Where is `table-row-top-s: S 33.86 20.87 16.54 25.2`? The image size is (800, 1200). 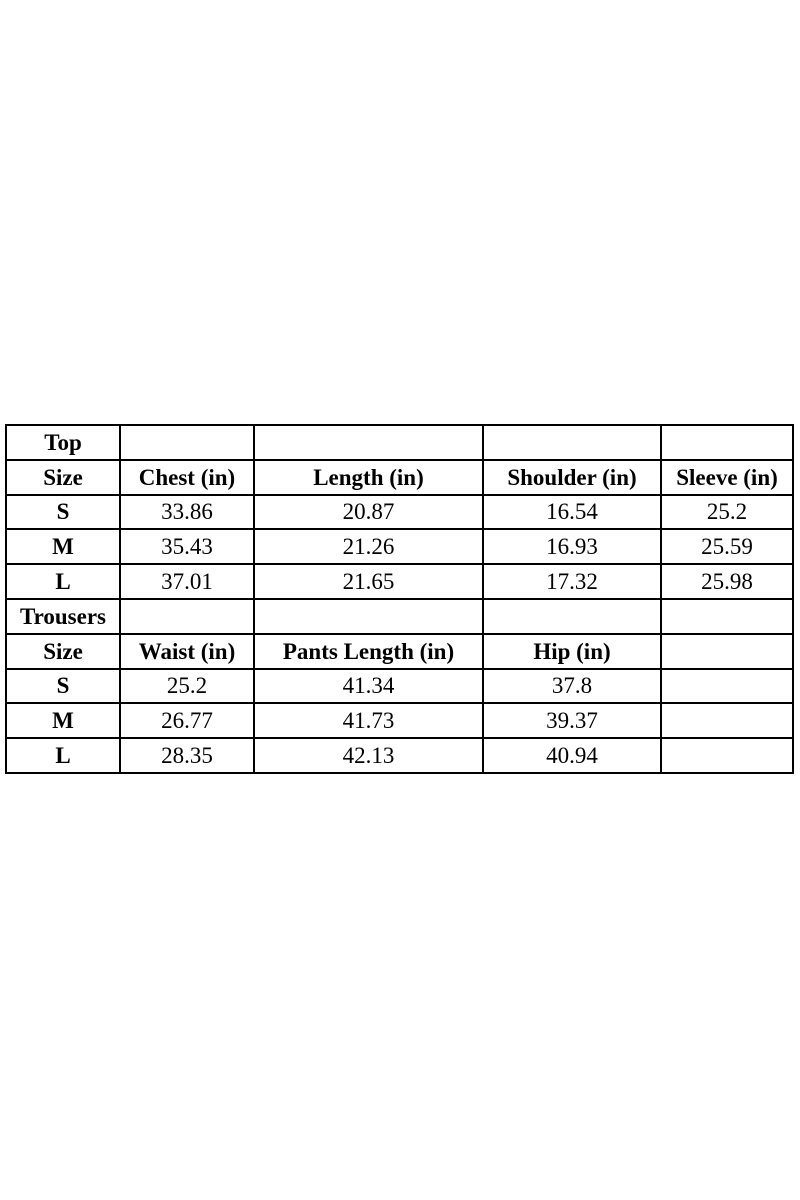
table-row-top-s: S 33.86 20.87 16.54 25.2 is located at coordinates (399, 512).